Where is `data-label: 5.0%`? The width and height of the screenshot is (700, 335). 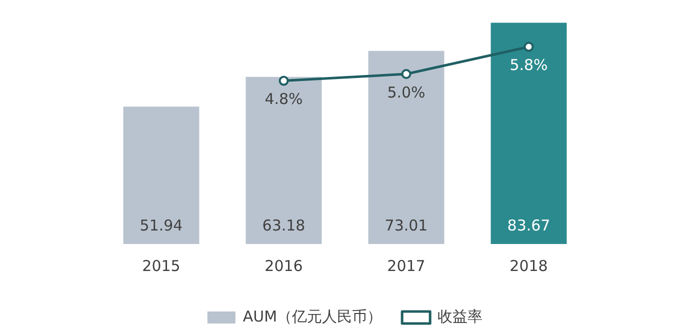 data-label: 5.0% is located at coordinates (406, 92).